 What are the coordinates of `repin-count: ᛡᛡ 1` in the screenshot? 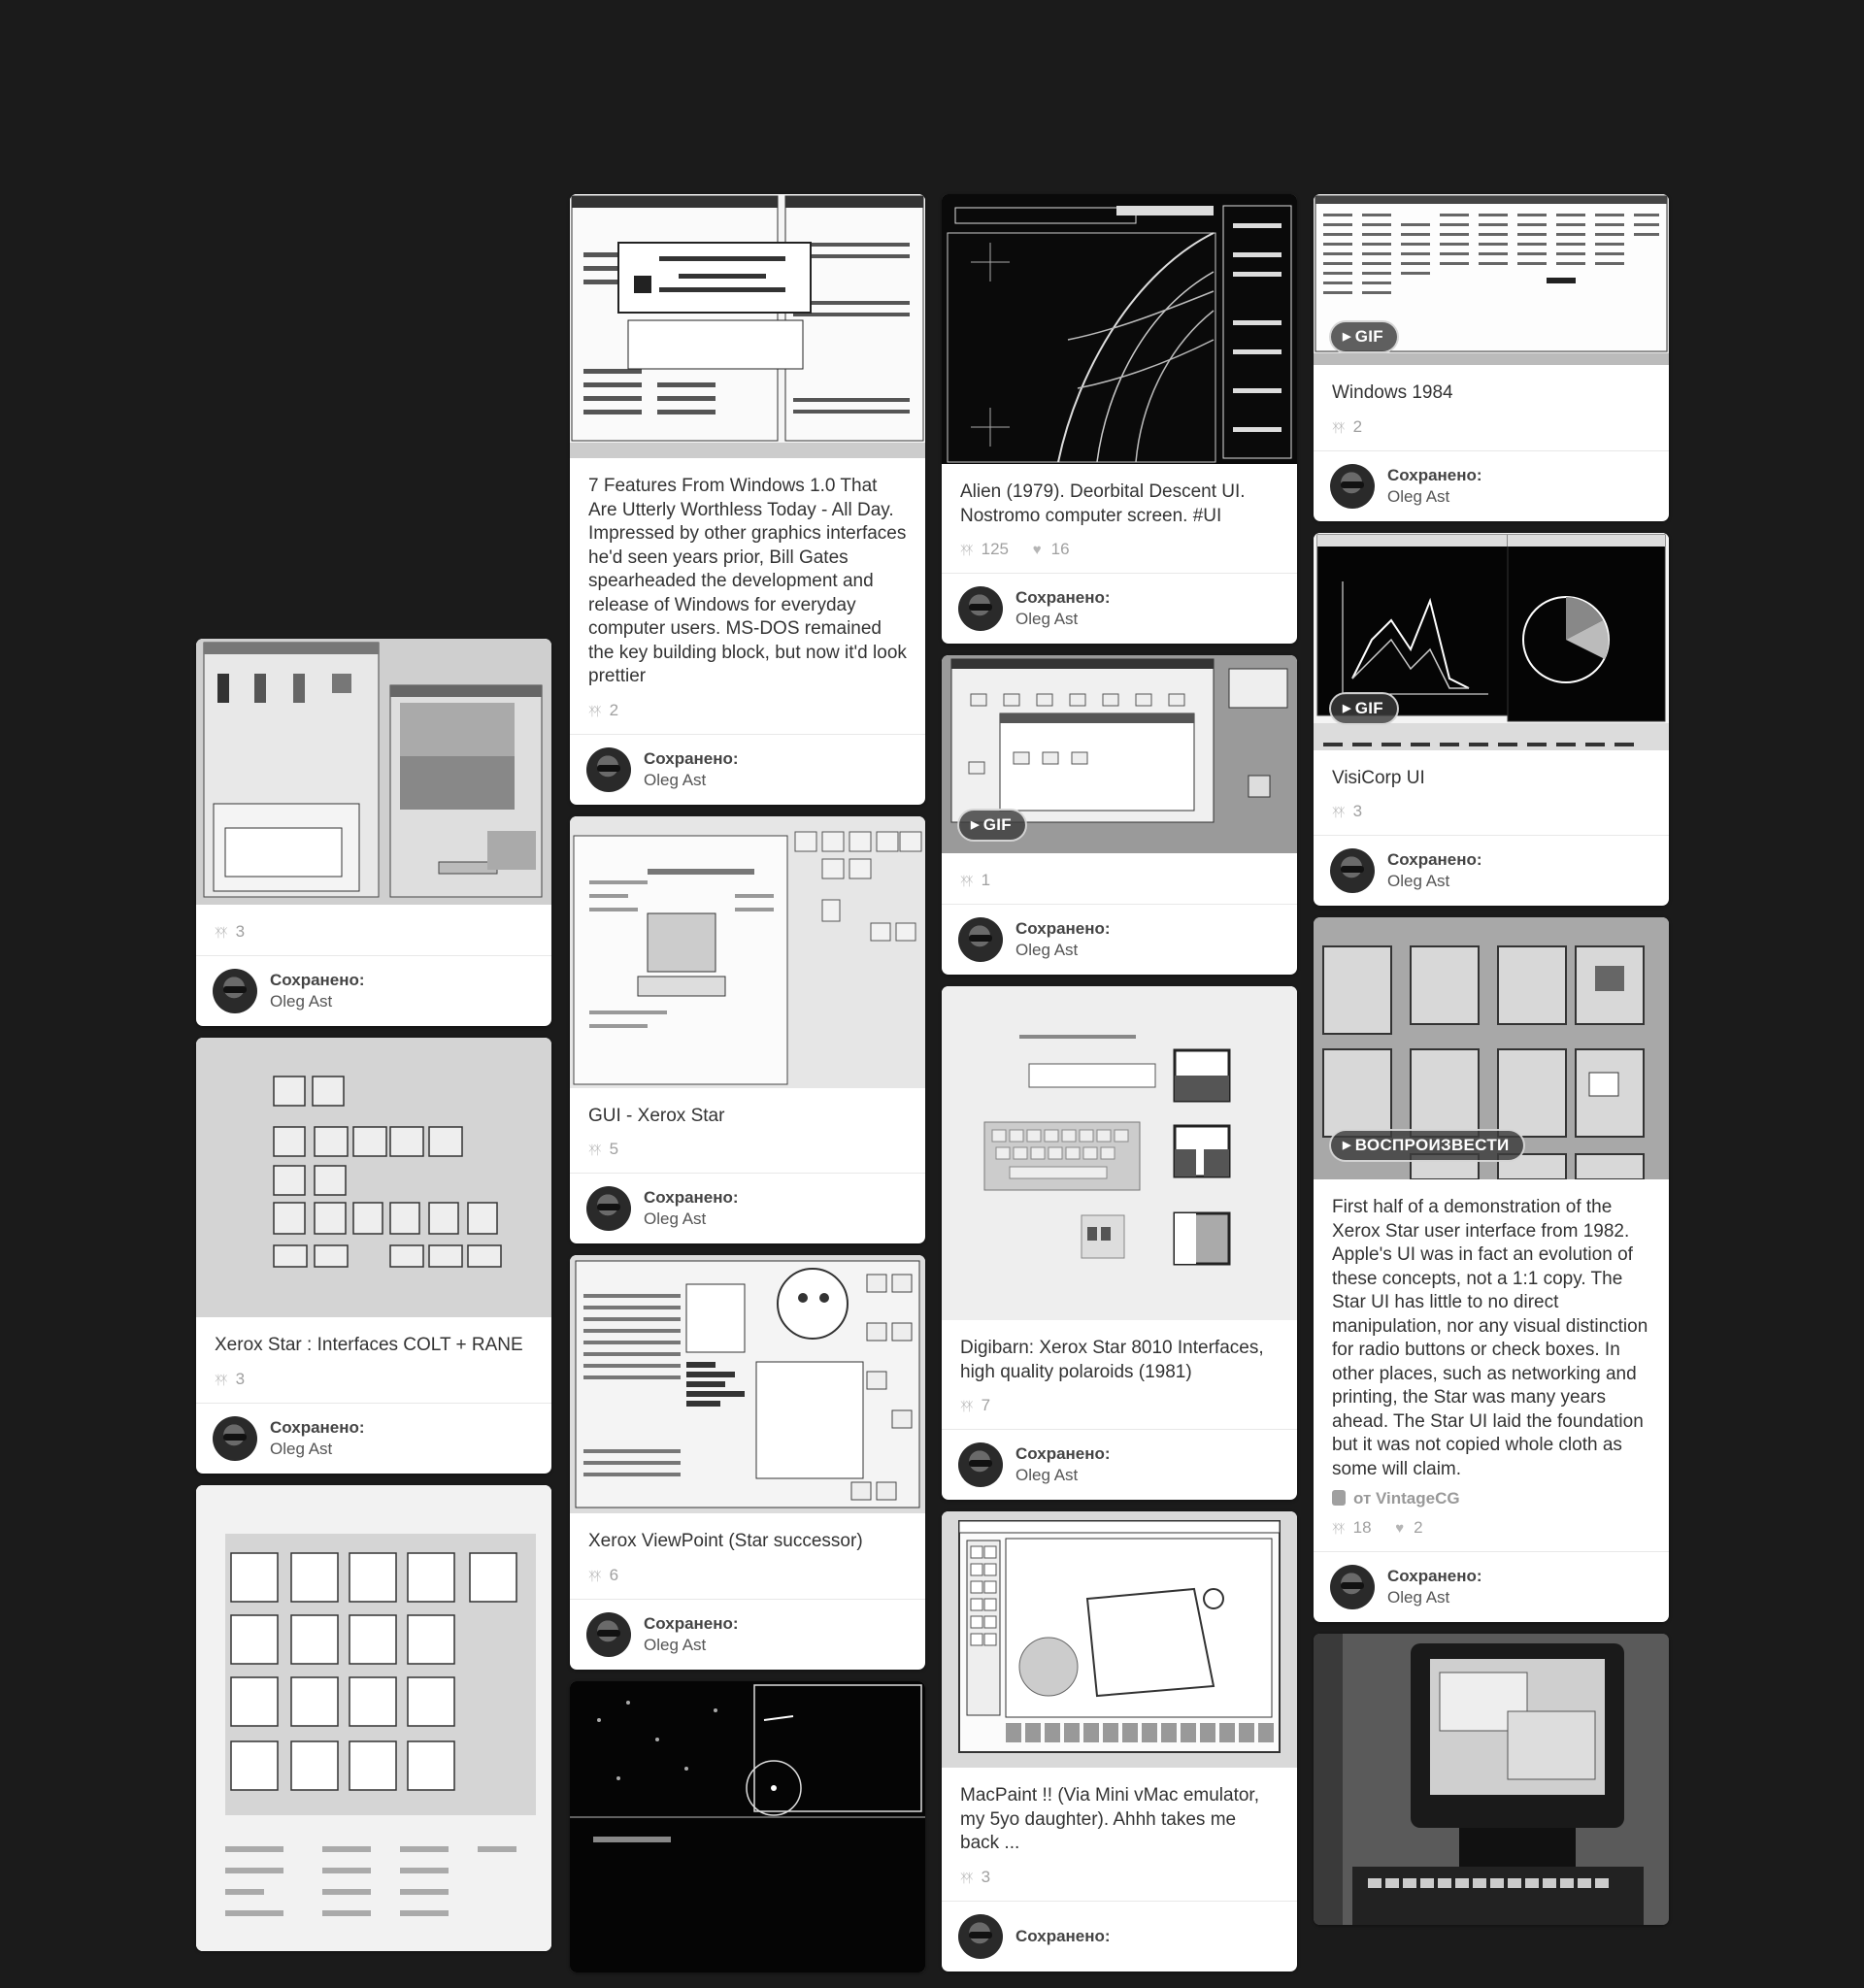 It's located at (975, 880).